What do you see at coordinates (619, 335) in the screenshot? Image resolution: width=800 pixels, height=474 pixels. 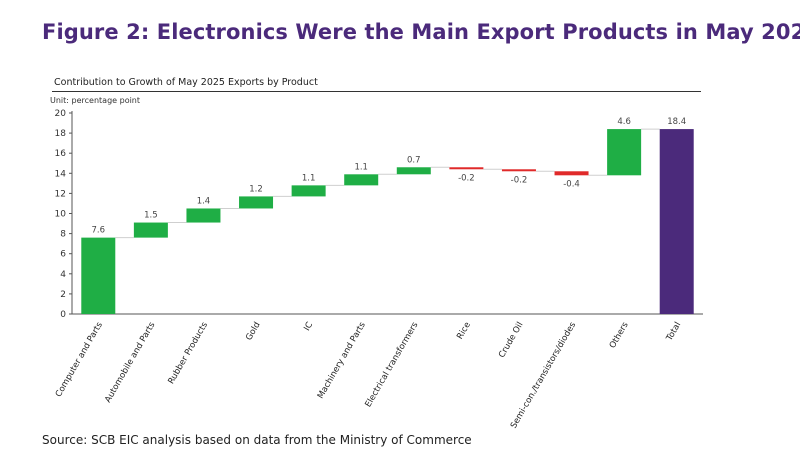 I see `category-label: Others` at bounding box center [619, 335].